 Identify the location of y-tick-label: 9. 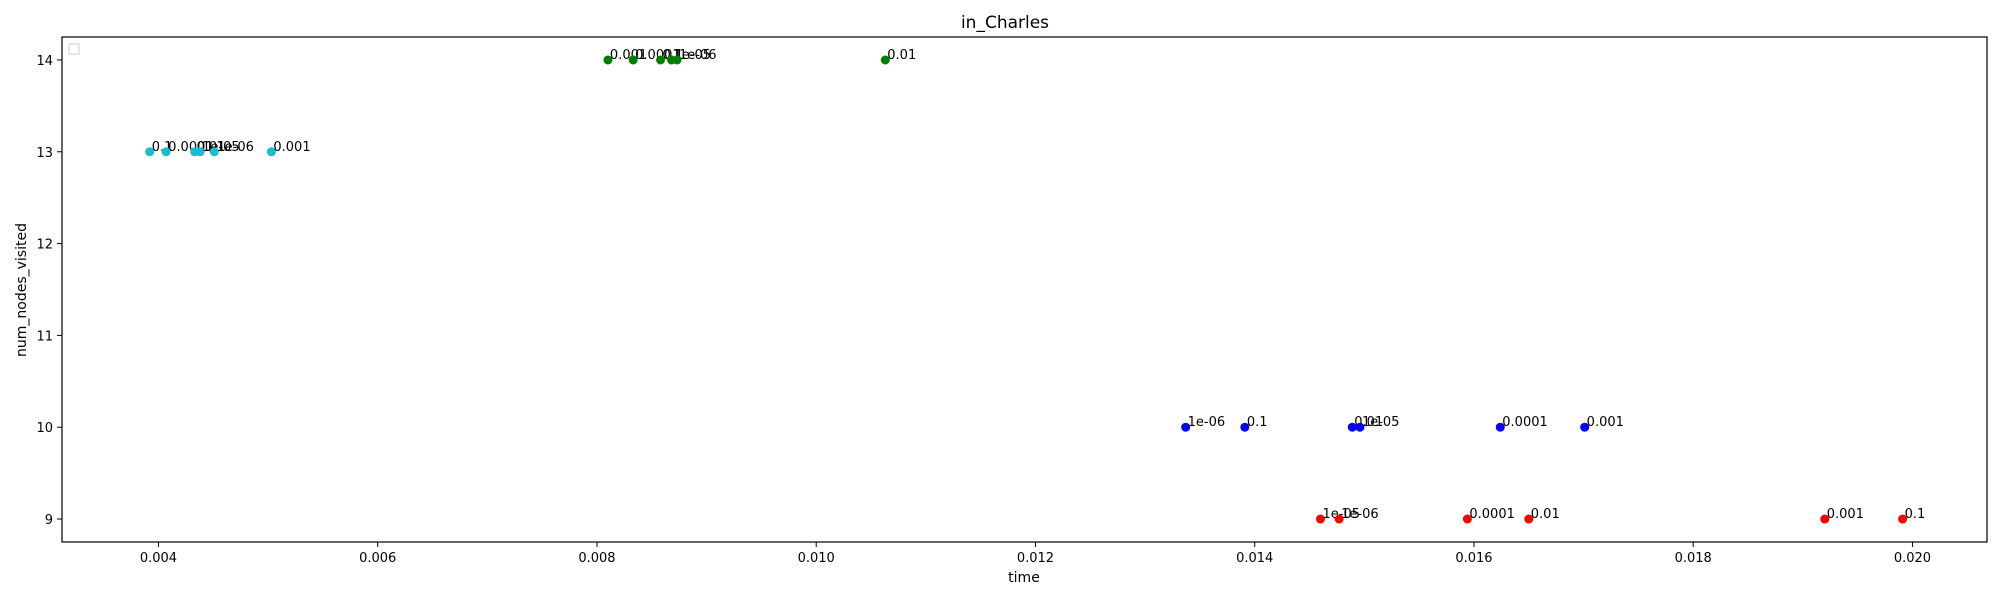
(49, 520).